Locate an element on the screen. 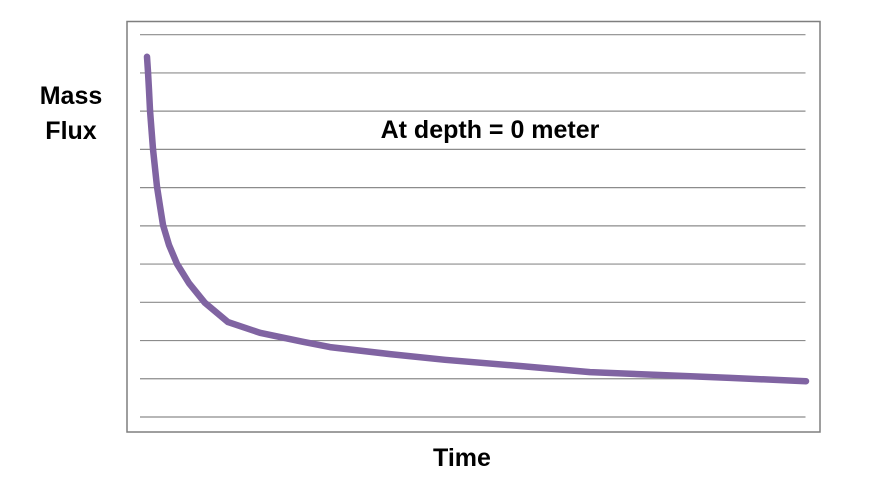  y-axis-title: Mass Flux is located at coordinates (71, 114).